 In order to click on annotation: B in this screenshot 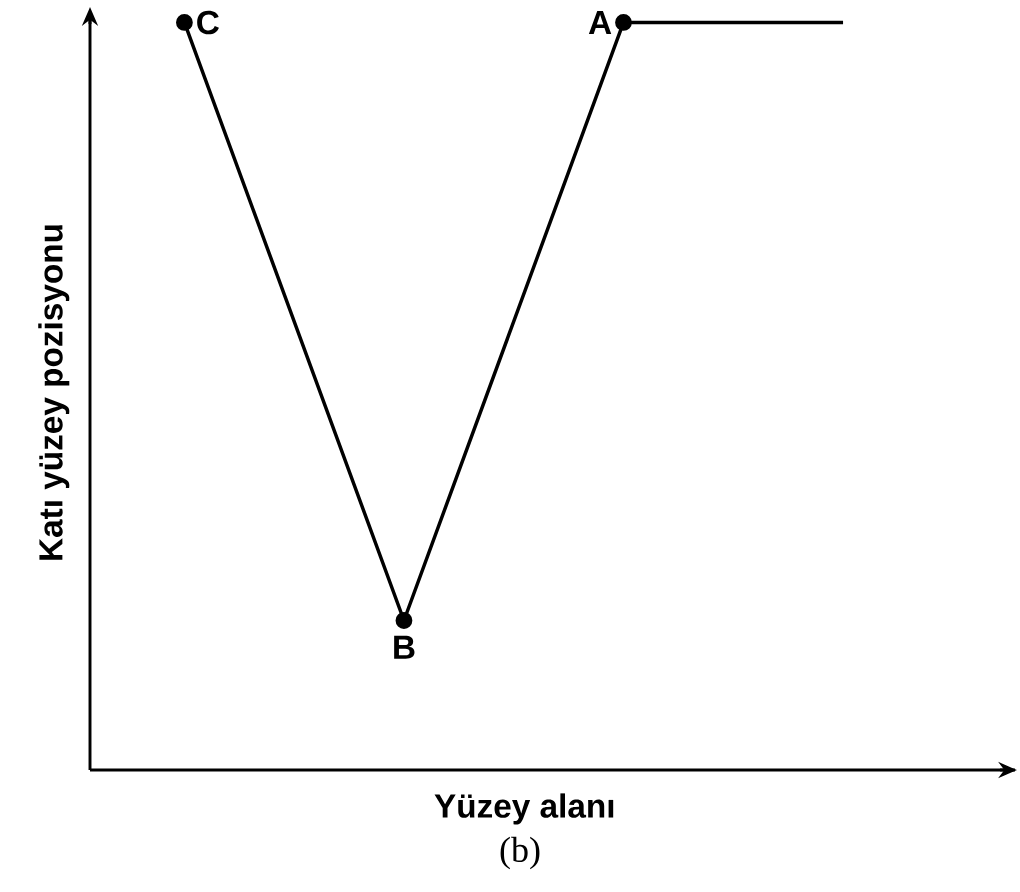, I will do `click(404, 647)`.